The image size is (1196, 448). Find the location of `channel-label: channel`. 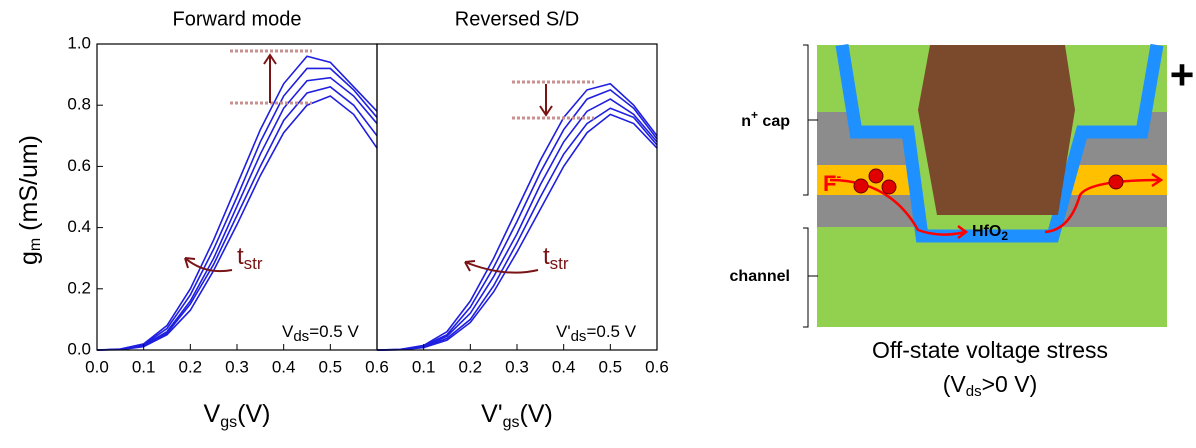

channel-label: channel is located at coordinates (760, 276).